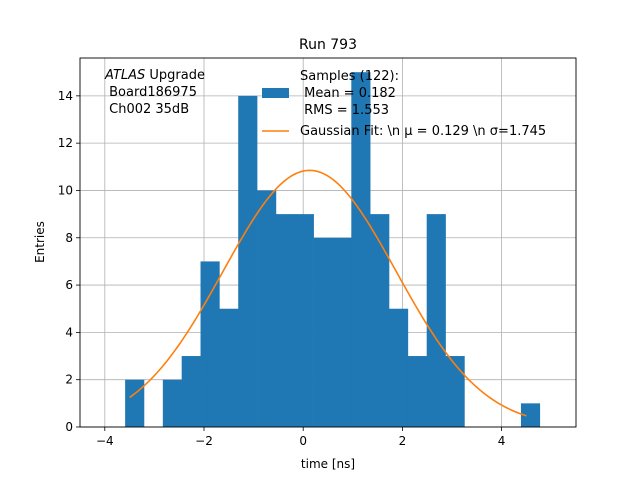 Image resolution: width=640 pixels, height=480 pixels. I want to click on legend-samples-line: RMS = 1.553, so click(344, 110).